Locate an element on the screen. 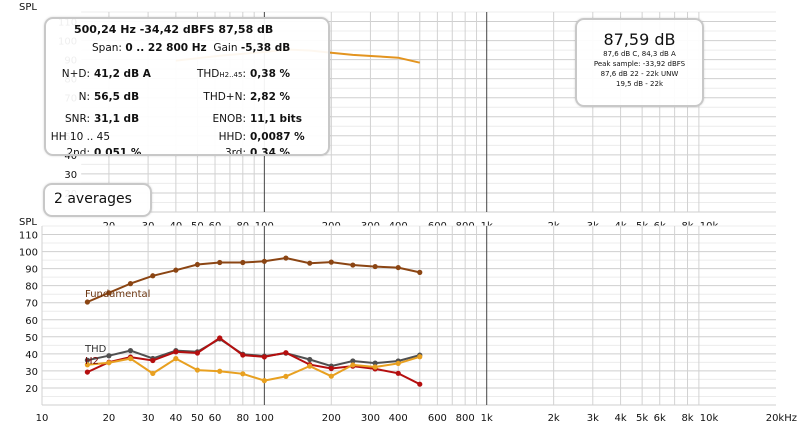 The image size is (800, 429). measurement-value-2: 2,82 % is located at coordinates (270, 97).